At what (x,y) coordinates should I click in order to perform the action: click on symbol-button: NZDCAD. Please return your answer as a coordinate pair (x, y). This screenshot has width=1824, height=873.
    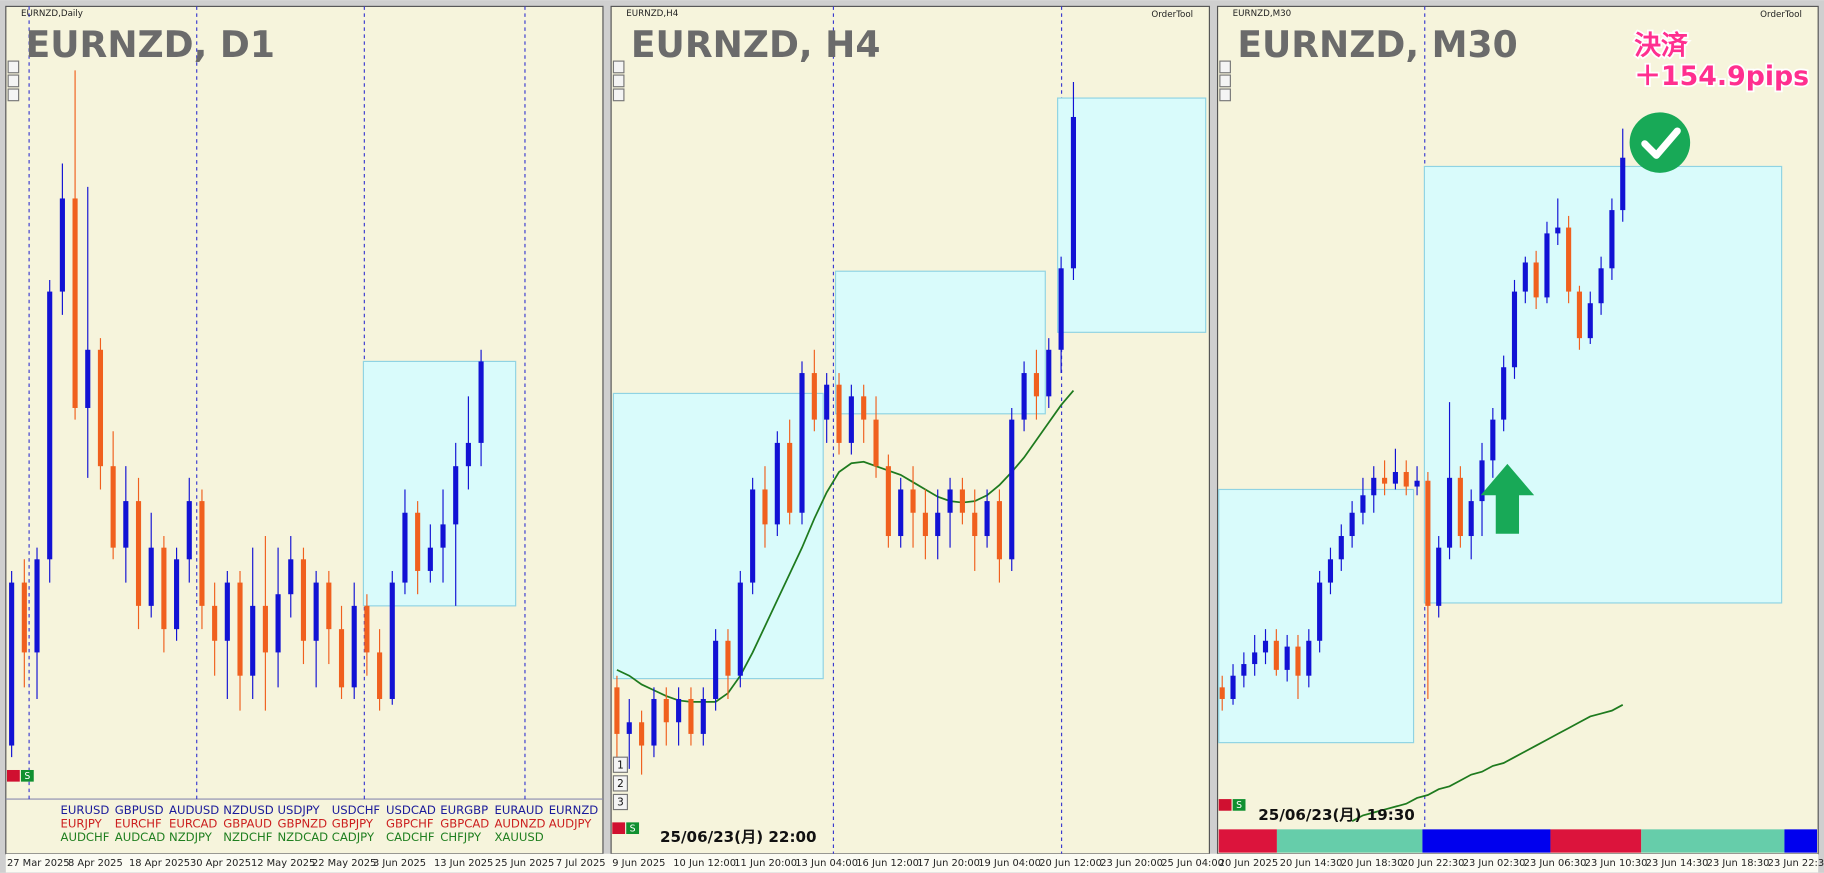
    Looking at the image, I should click on (302, 837).